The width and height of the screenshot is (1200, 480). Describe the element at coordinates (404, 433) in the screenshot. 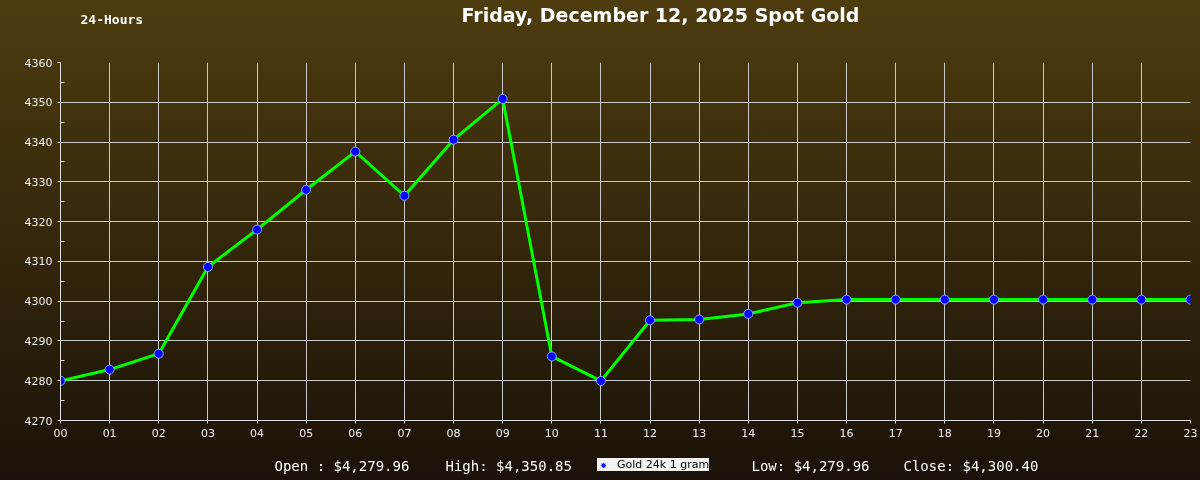

I see `x-tick-label: 07` at that location.